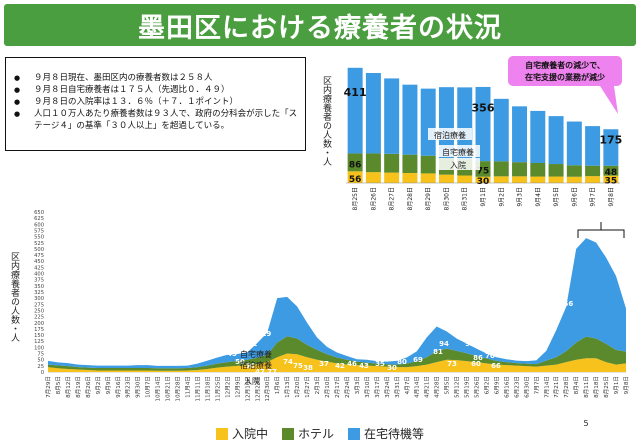 This screenshot has height=447, width=640. I want to click on chart-legend: 入院中 ホテル 在宅待機等, so click(320, 433).